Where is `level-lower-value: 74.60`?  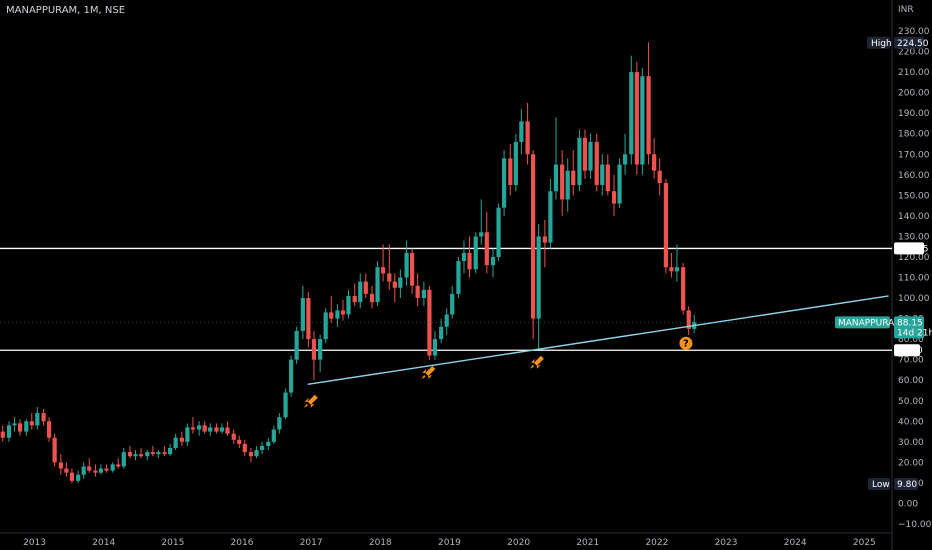
level-lower-value: 74.60 is located at coordinates (910, 351).